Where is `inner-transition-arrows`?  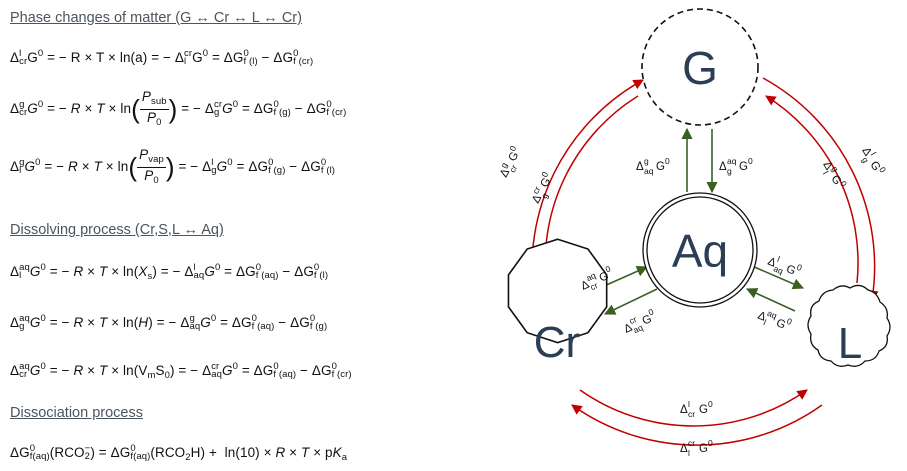
inner-transition-arrows is located at coordinates (699, 221).